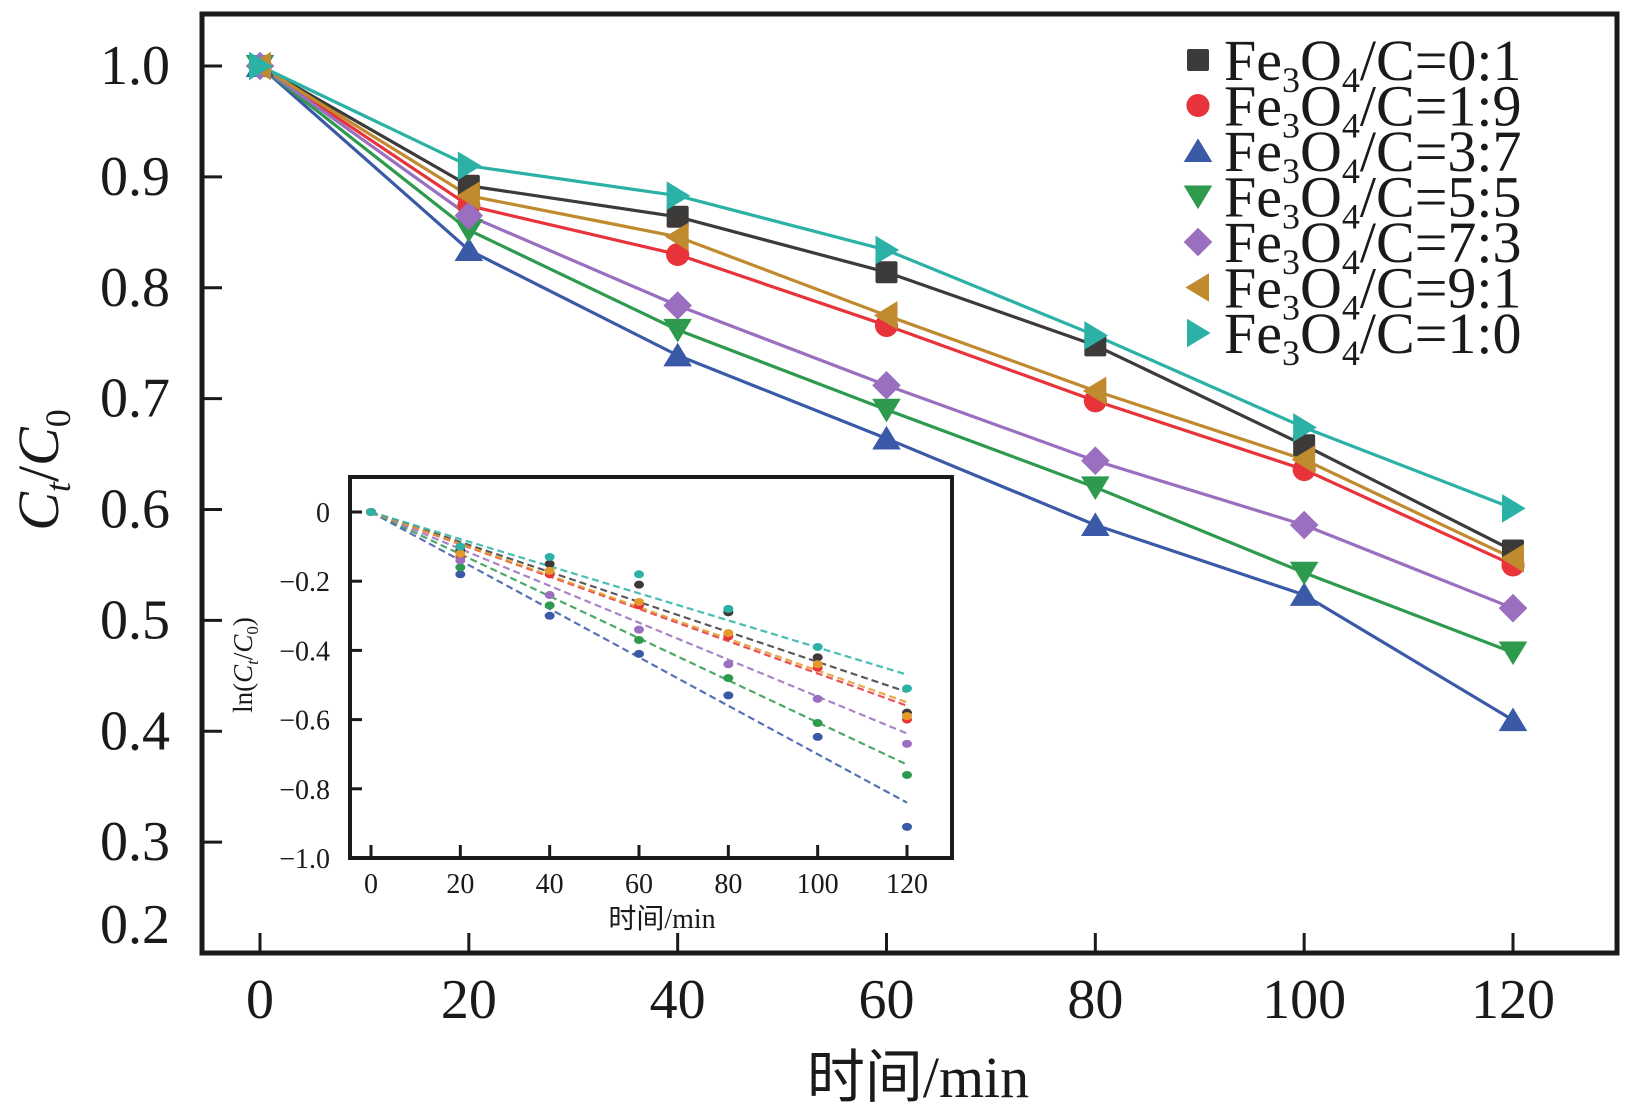 This screenshot has width=1632, height=1113. I want to click on inset-x-tick-label: 60, so click(639, 884).